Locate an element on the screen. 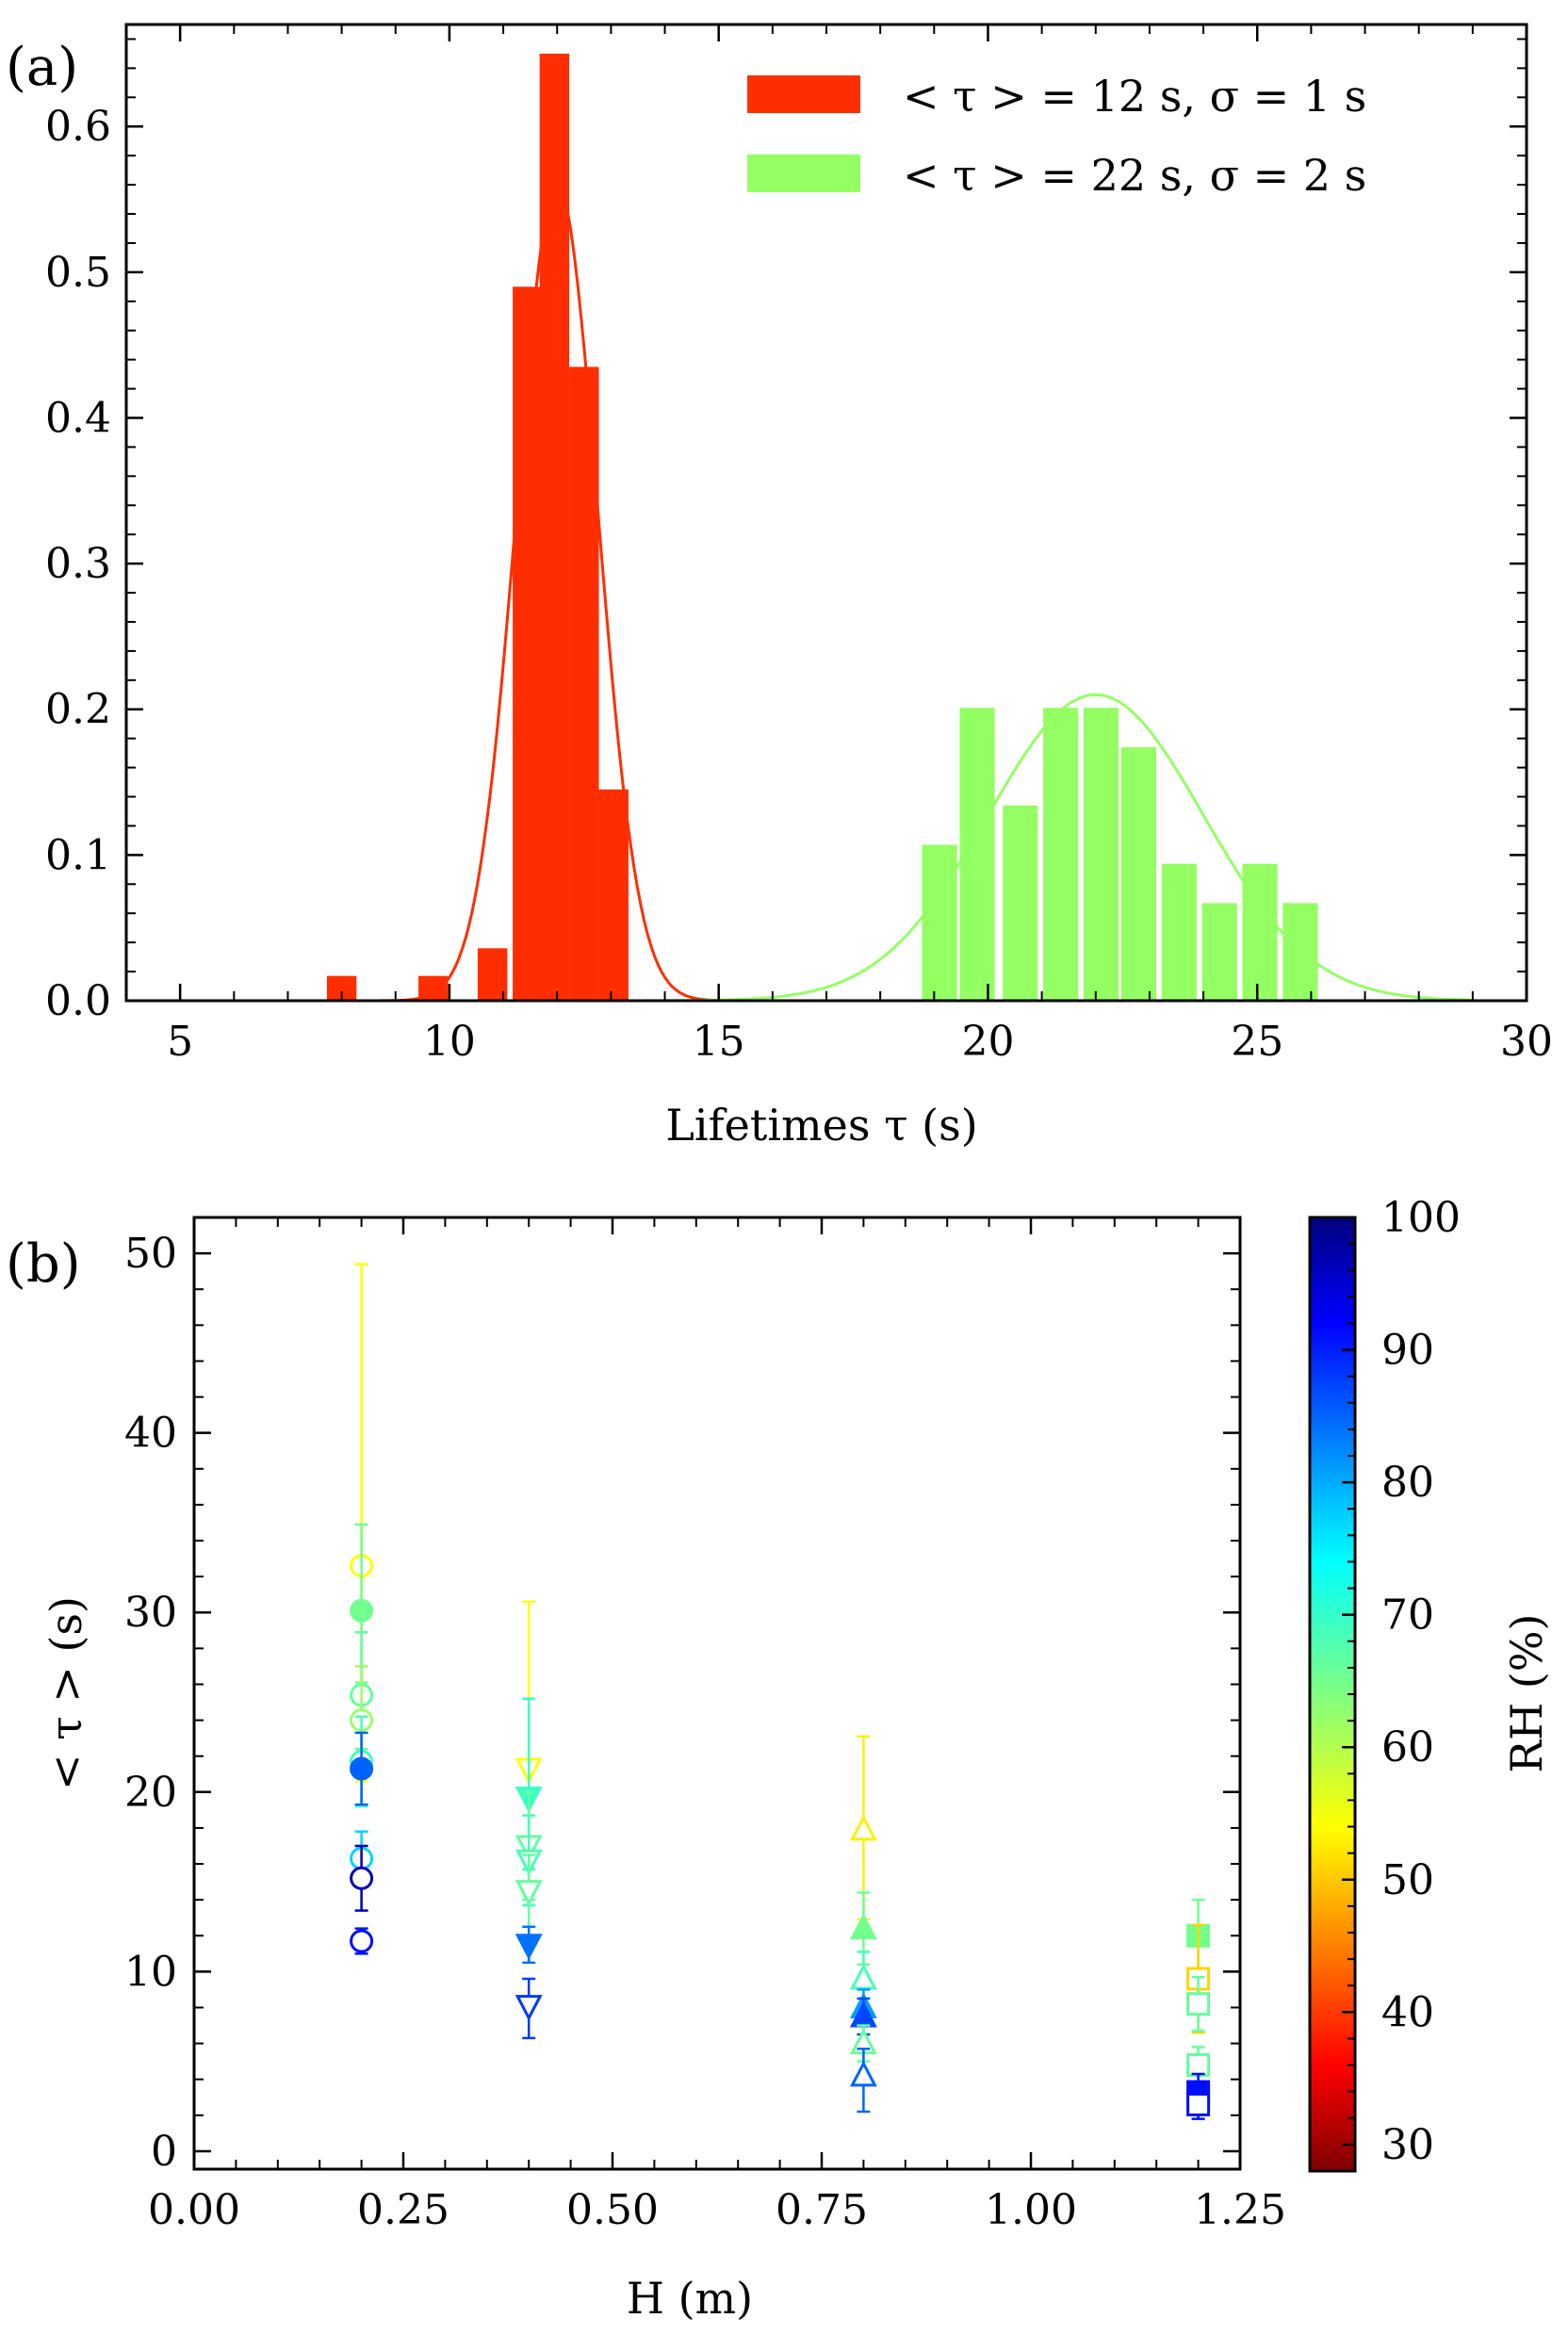  y-tick-label: 20 is located at coordinates (150, 1793).